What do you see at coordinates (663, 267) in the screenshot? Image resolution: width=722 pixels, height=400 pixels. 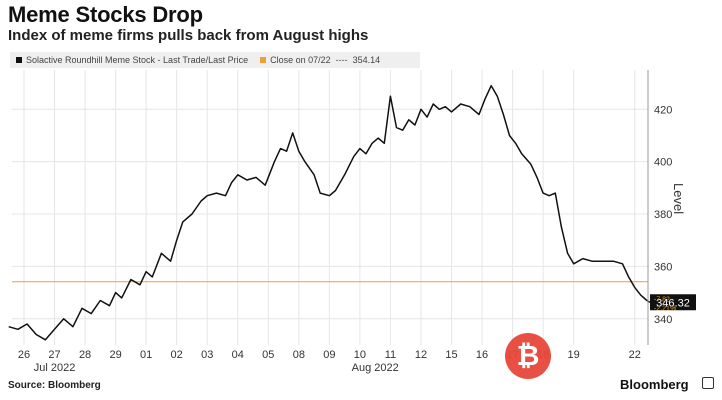 I see `y-tick-label-360: 360` at bounding box center [663, 267].